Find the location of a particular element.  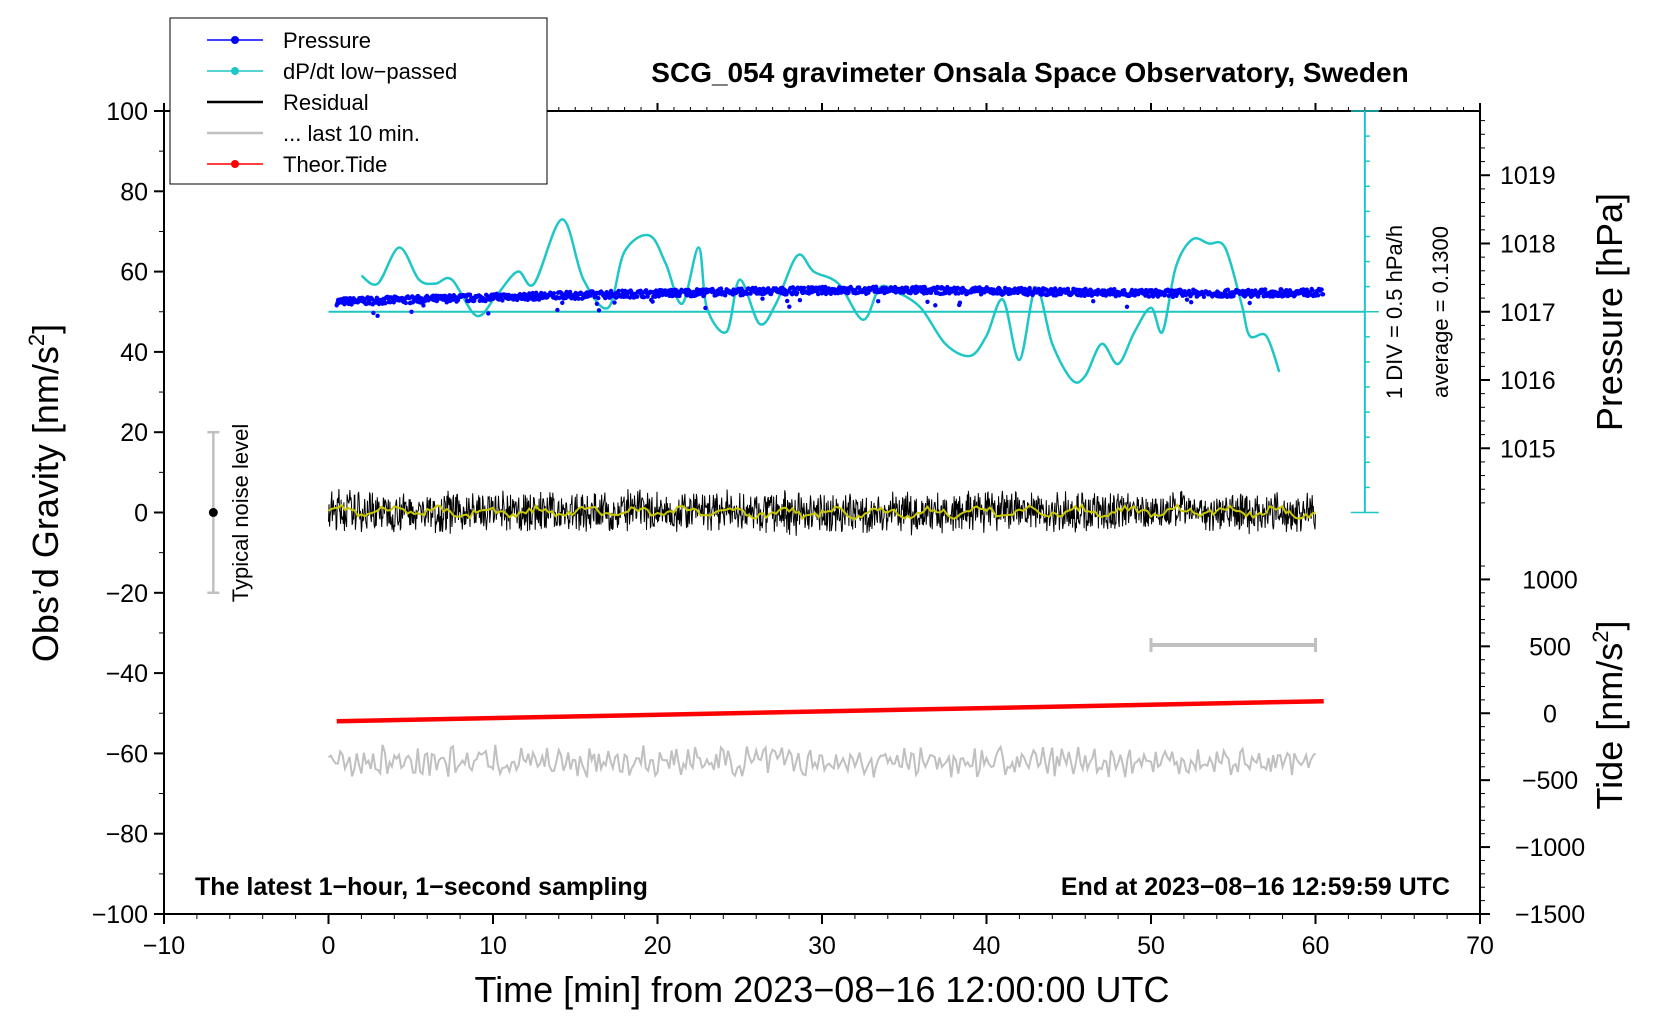

x-tick-label: 70 is located at coordinates (1480, 946).